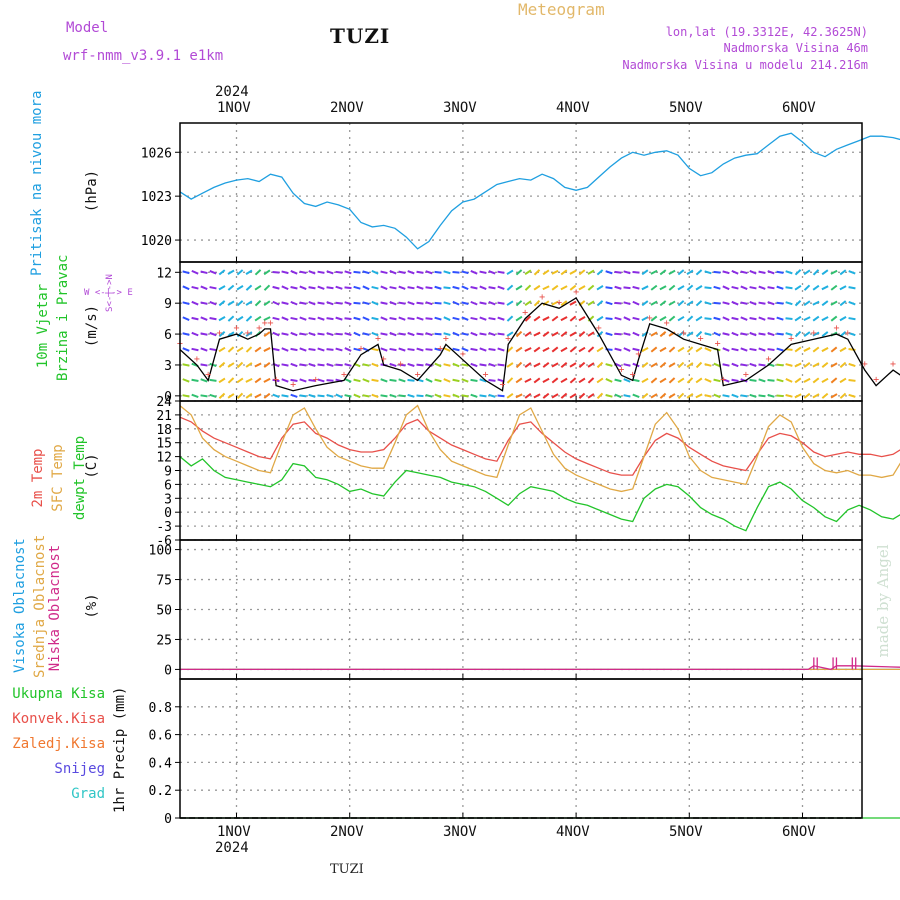 The height and width of the screenshot is (900, 900). Describe the element at coordinates (360, 36) in the screenshot. I see `station-title: TUZI` at that location.